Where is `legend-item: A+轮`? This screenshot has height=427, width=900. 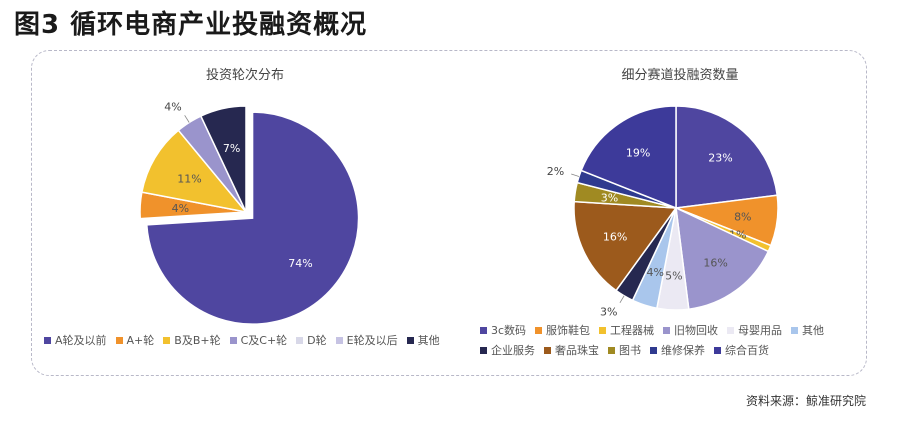
legend-item: A+轮 is located at coordinates (135, 340).